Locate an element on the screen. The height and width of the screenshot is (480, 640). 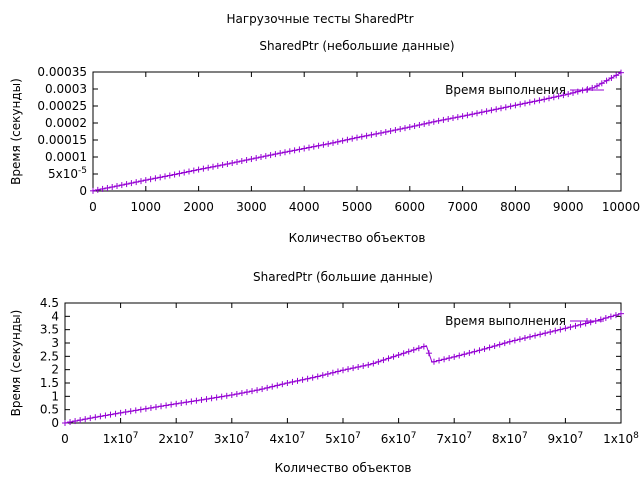
x-tick-label: 7000 is located at coordinates (462, 207).